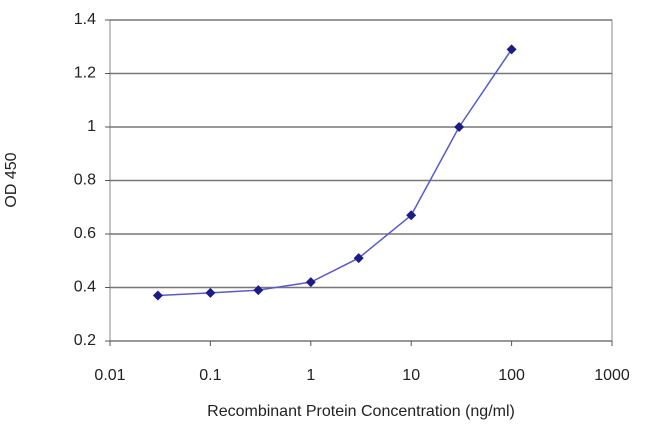 The image size is (650, 440). What do you see at coordinates (85, 73) in the screenshot?
I see `y-tick-label: 1.2` at bounding box center [85, 73].